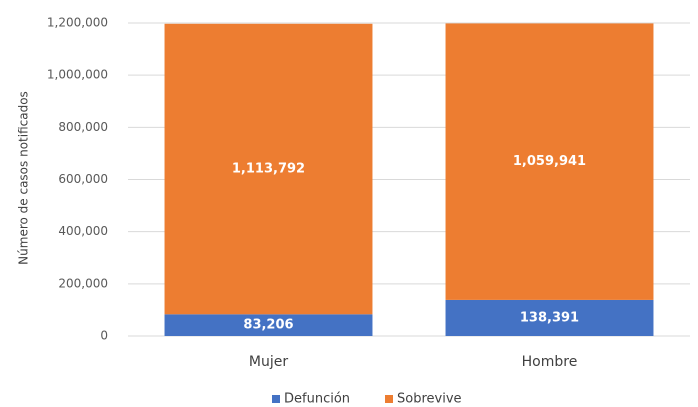  I want to click on x-axis-categories: Mujer Hombre, so click(413, 362).